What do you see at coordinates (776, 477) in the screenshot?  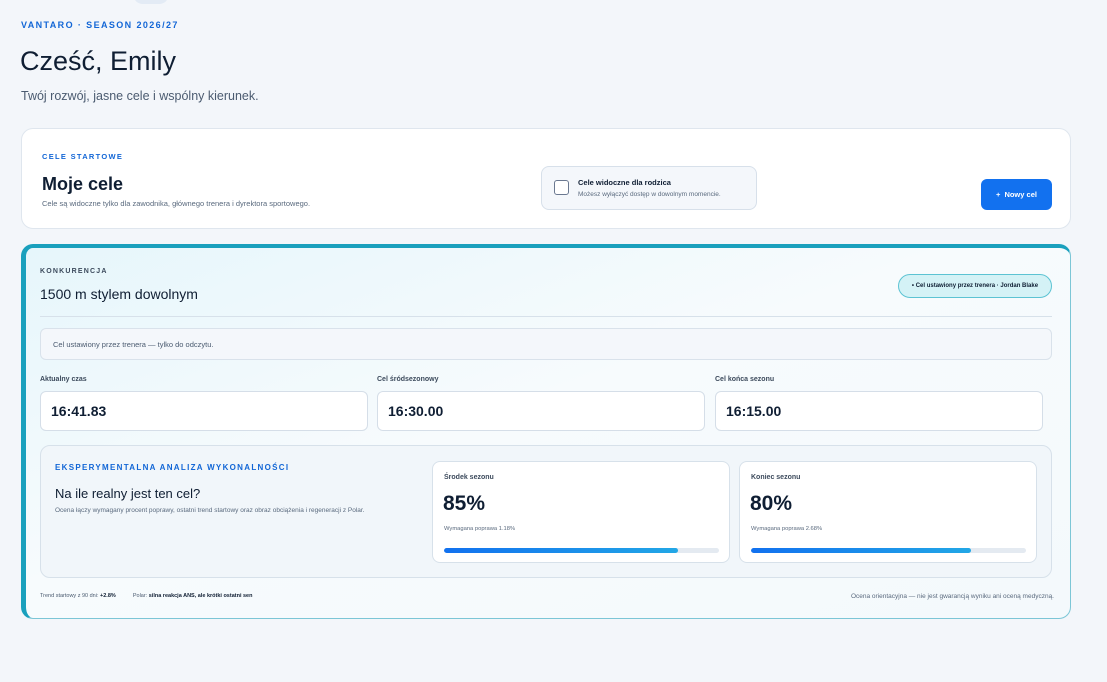 I see `probability-label: Koniec sezonu` at bounding box center [776, 477].